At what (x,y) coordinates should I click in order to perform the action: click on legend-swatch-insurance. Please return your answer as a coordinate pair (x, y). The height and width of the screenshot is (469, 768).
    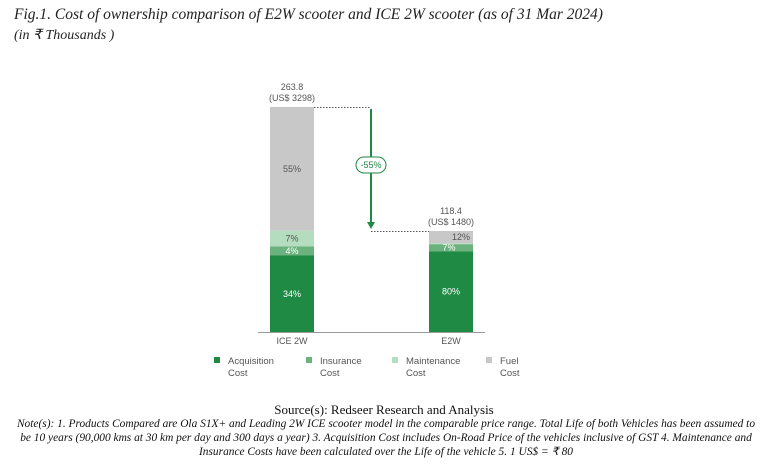
    Looking at the image, I should click on (309, 360).